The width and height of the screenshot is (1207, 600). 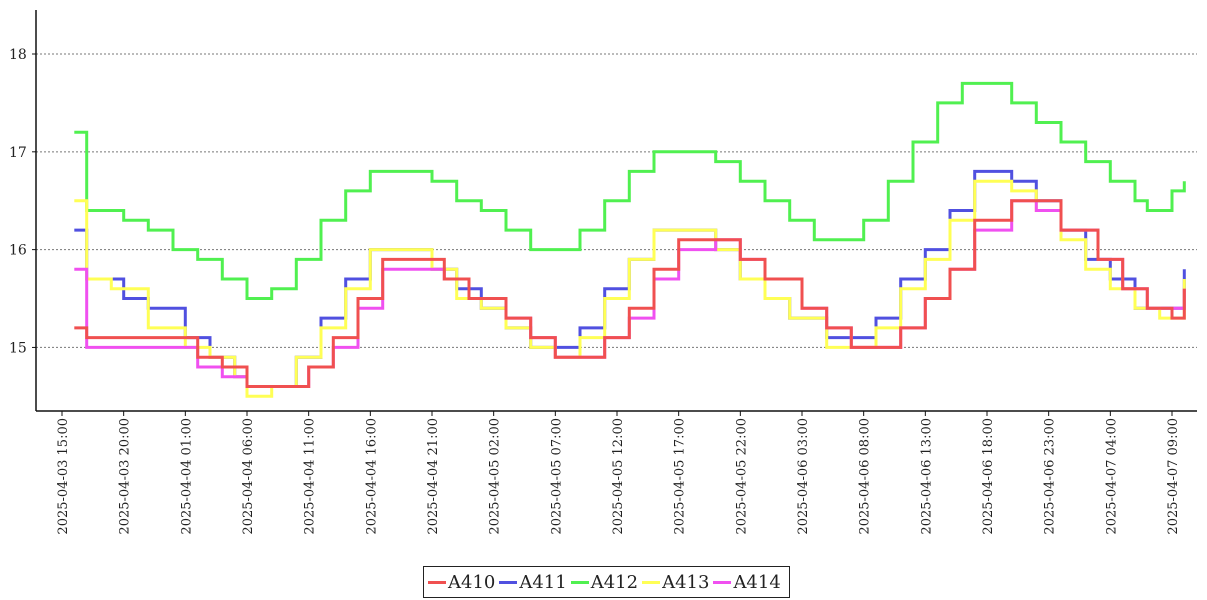 What do you see at coordinates (22, 201) in the screenshot?
I see `y-tick-labels: 15 16 17 18` at bounding box center [22, 201].